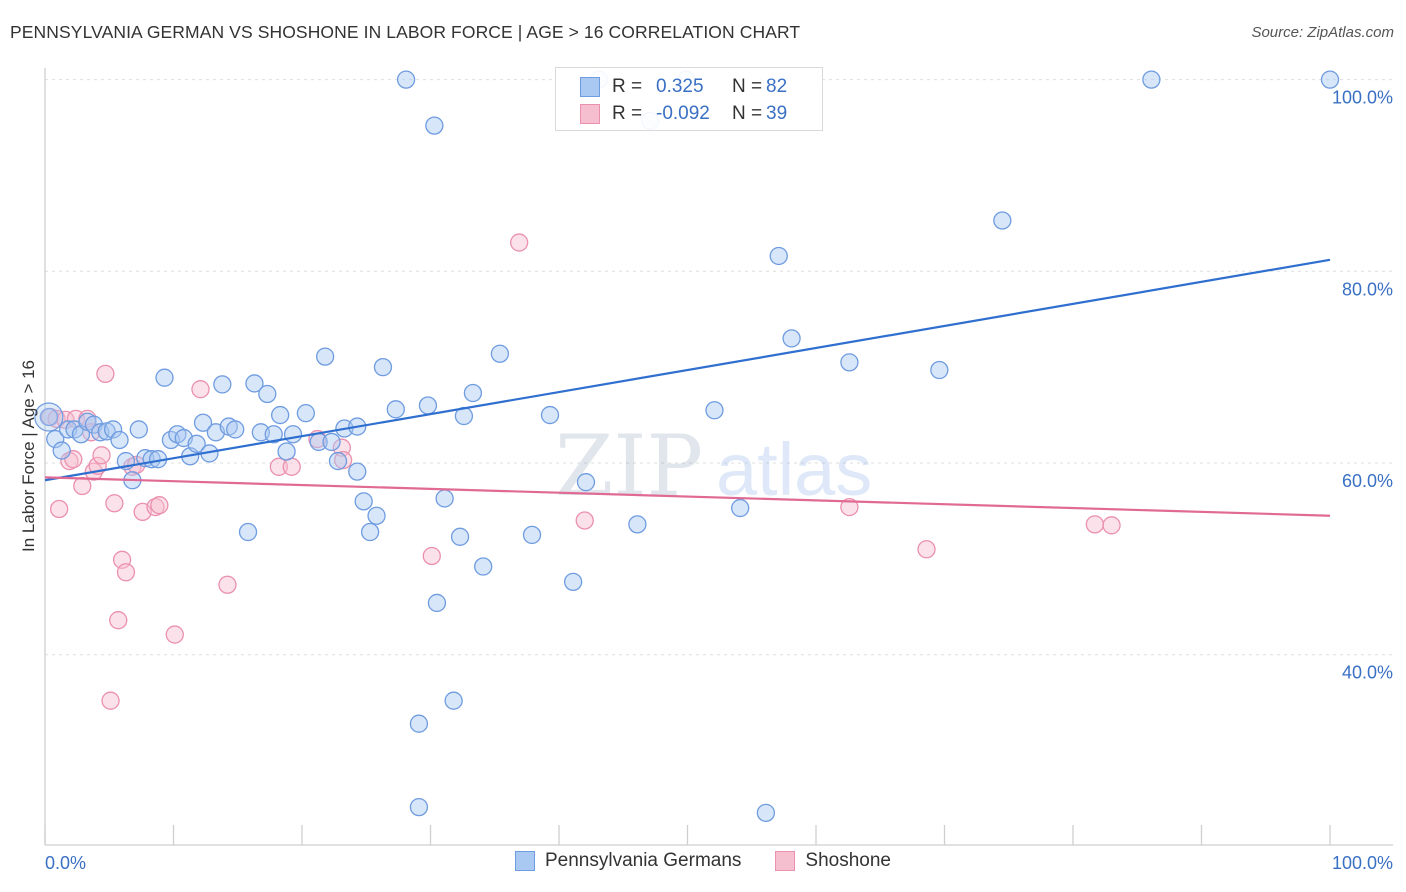 The height and width of the screenshot is (892, 1406). What do you see at coordinates (777, 86) in the screenshot?
I see `n-value: 82` at bounding box center [777, 86].